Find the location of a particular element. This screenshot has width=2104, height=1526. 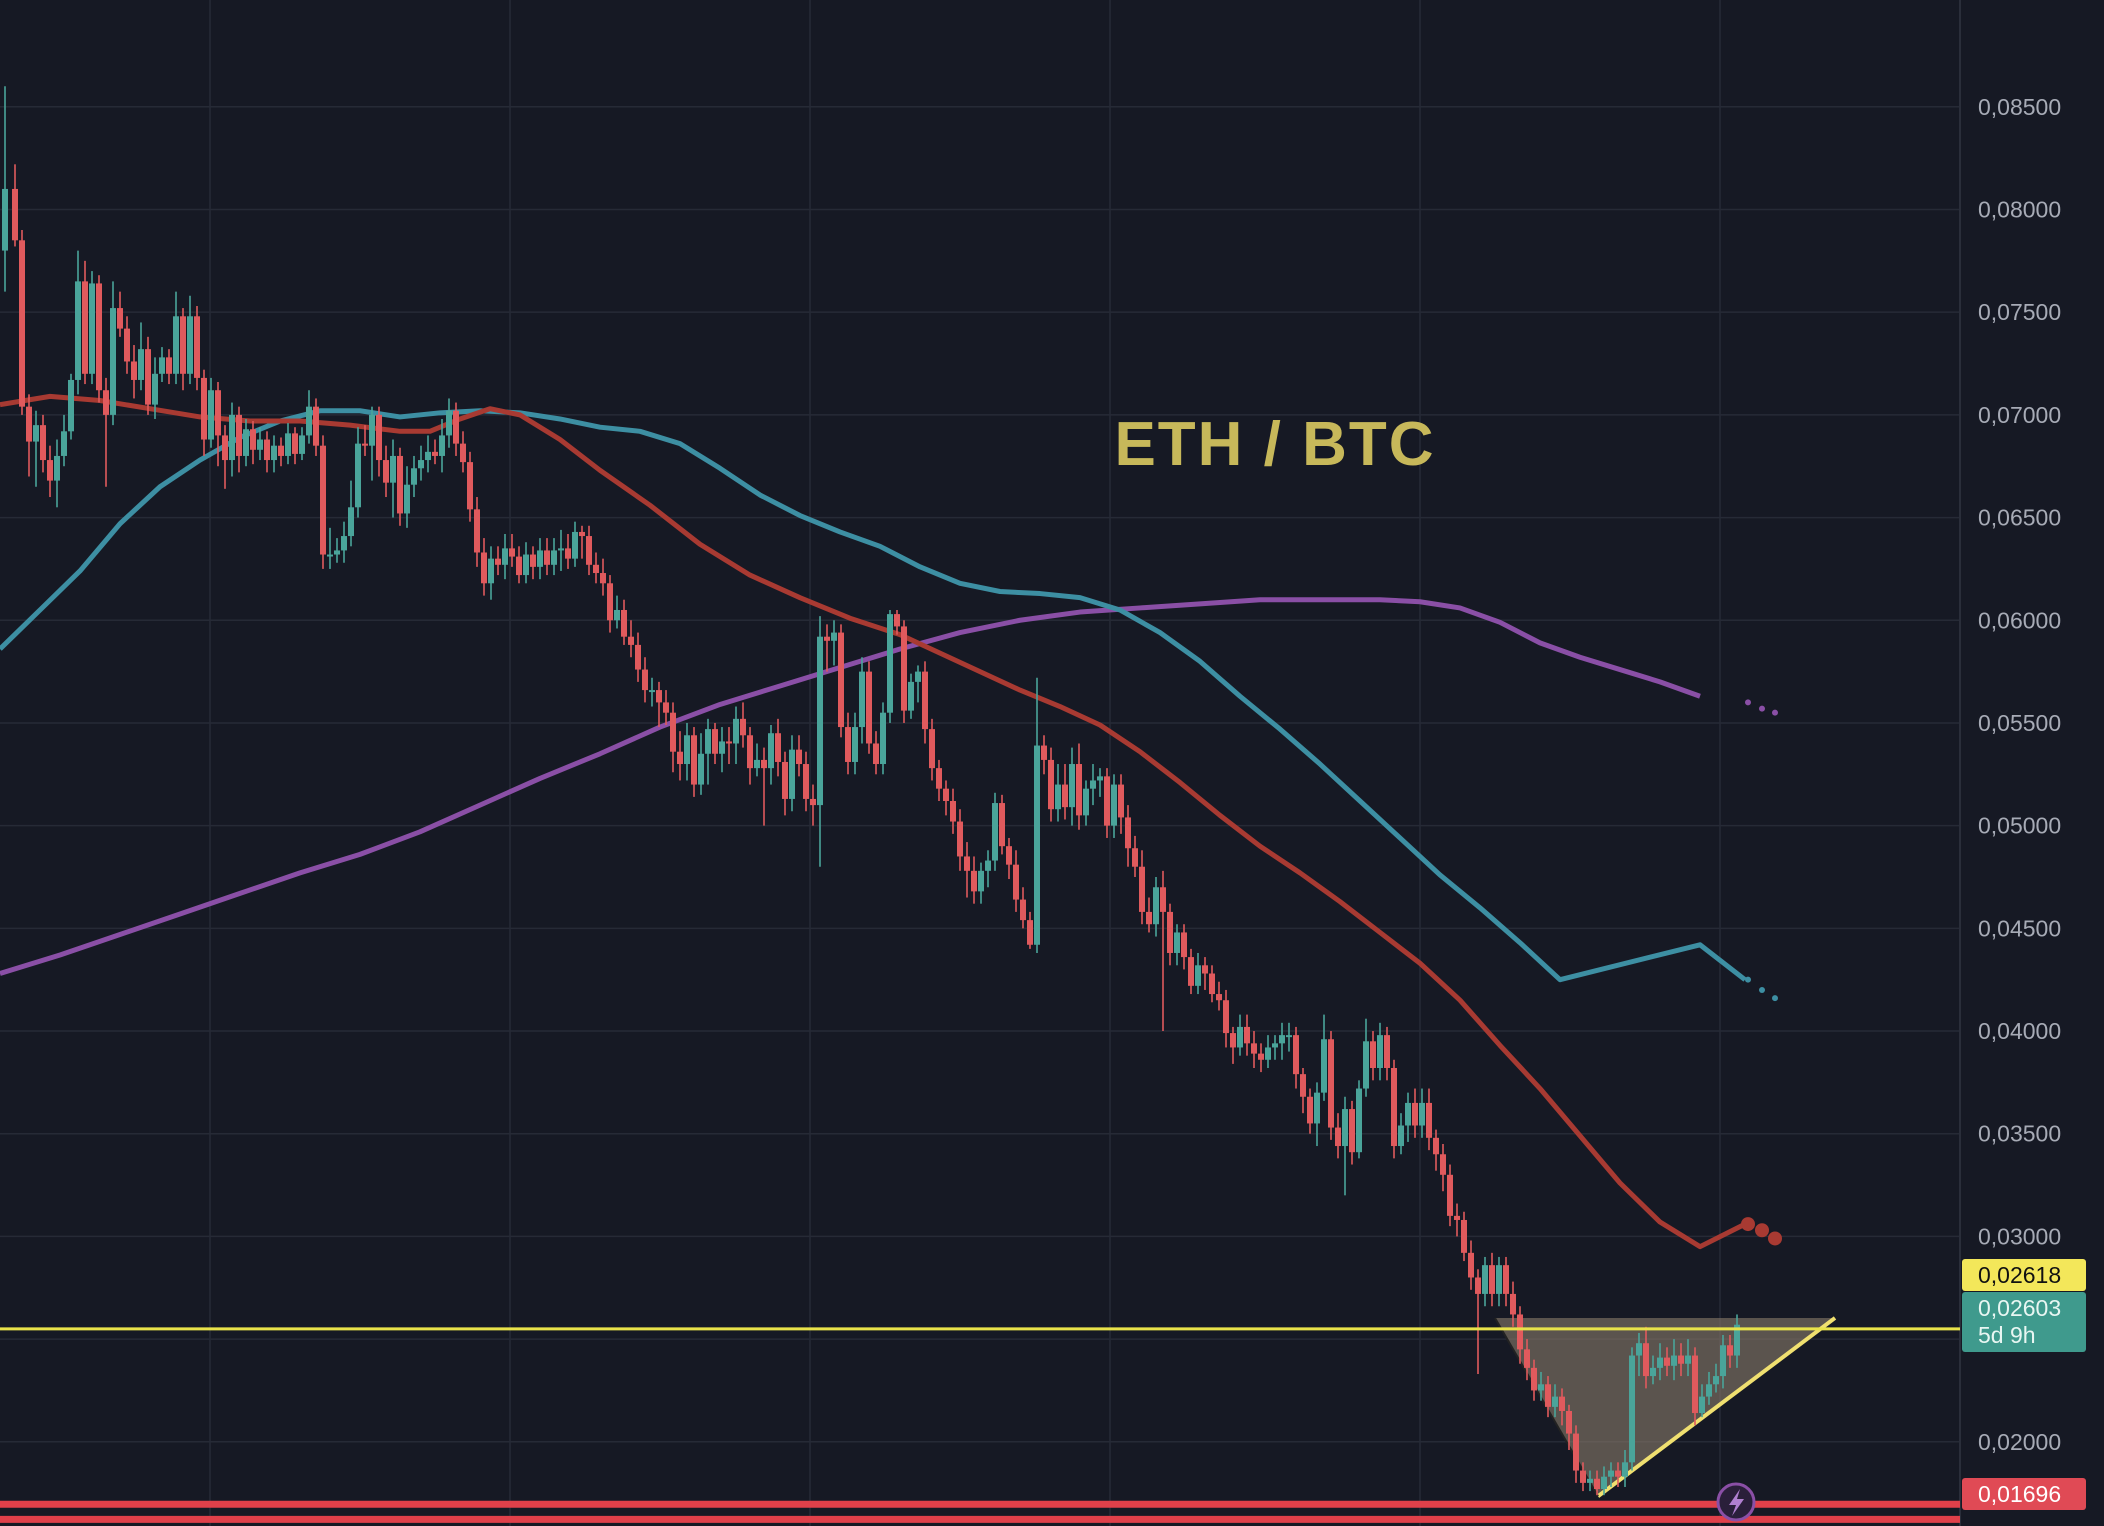

lightning-alert-icon is located at coordinates (1736, 1502).